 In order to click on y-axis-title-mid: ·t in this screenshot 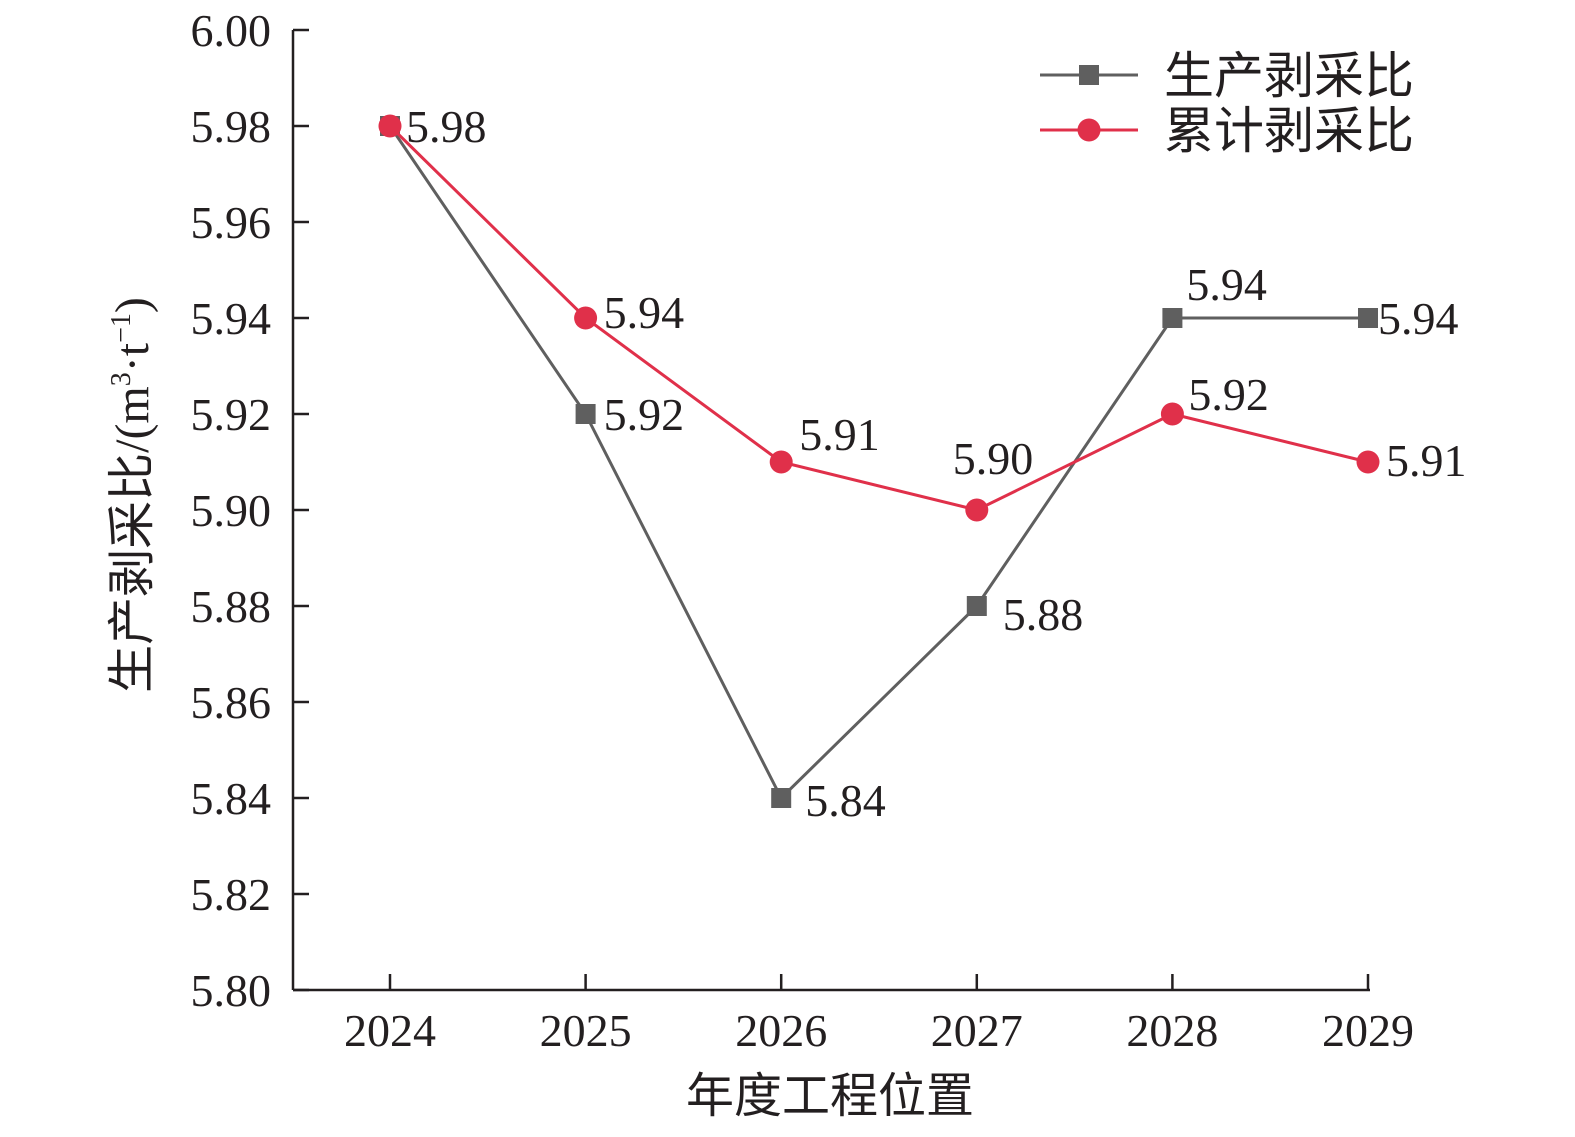, I will do `click(132, 357)`.